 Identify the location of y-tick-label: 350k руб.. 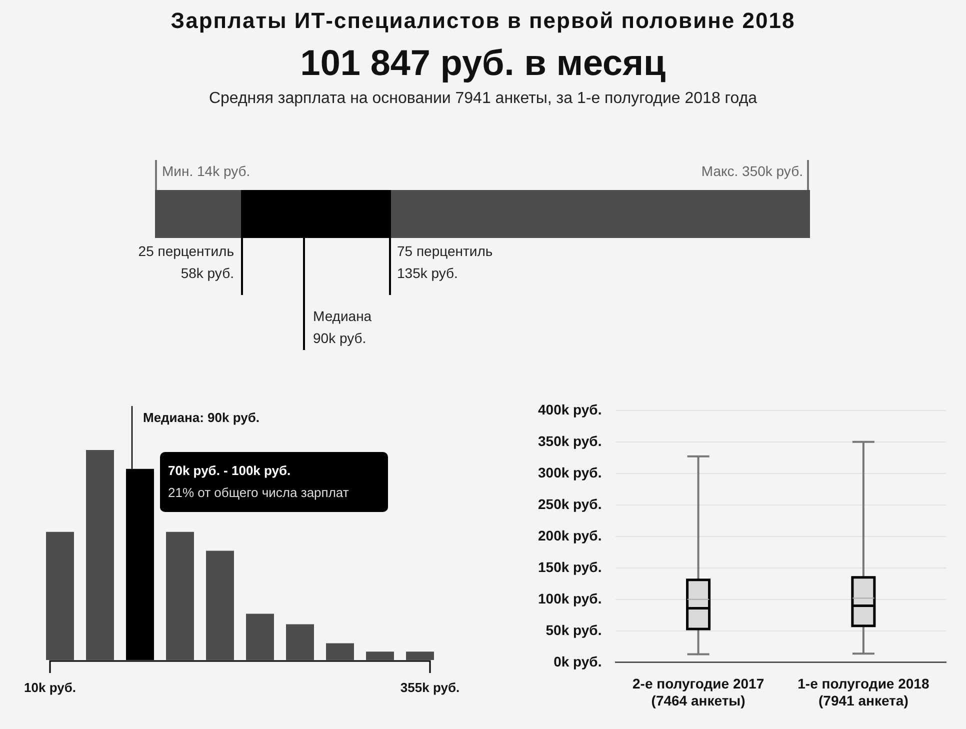
(570, 440).